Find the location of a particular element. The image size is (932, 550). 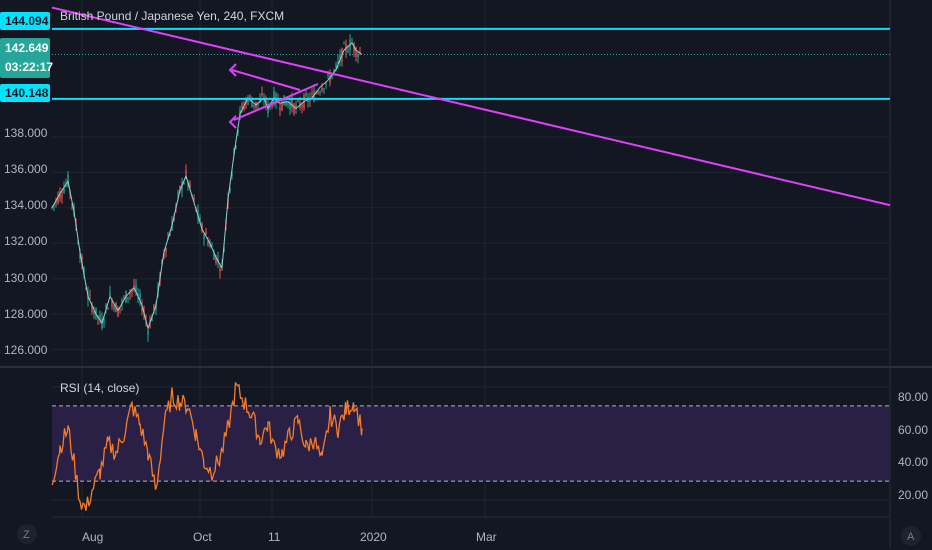

price-tick-label: 130.000 is located at coordinates (26, 278).